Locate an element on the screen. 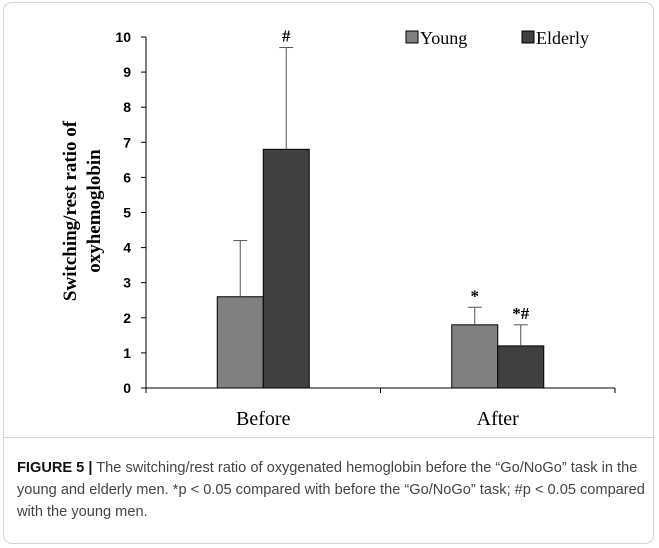 This screenshot has height=548, width=659. y-tick-label: 8 is located at coordinates (127, 107).